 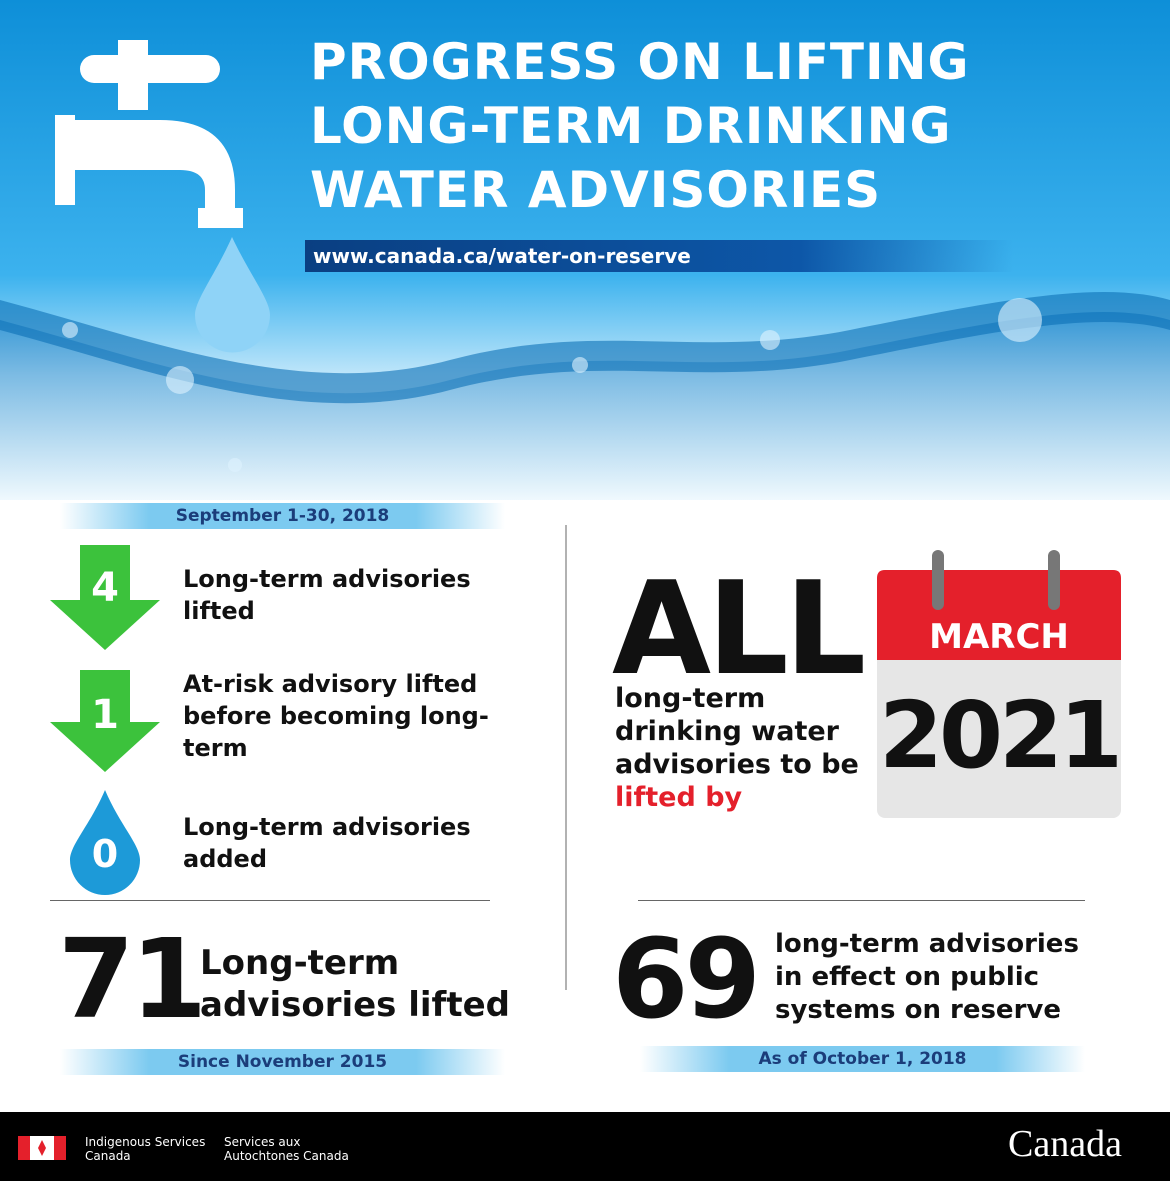 I want to click on department-fr: Services aux Autochtones Canada, so click(x=286, y=1149).